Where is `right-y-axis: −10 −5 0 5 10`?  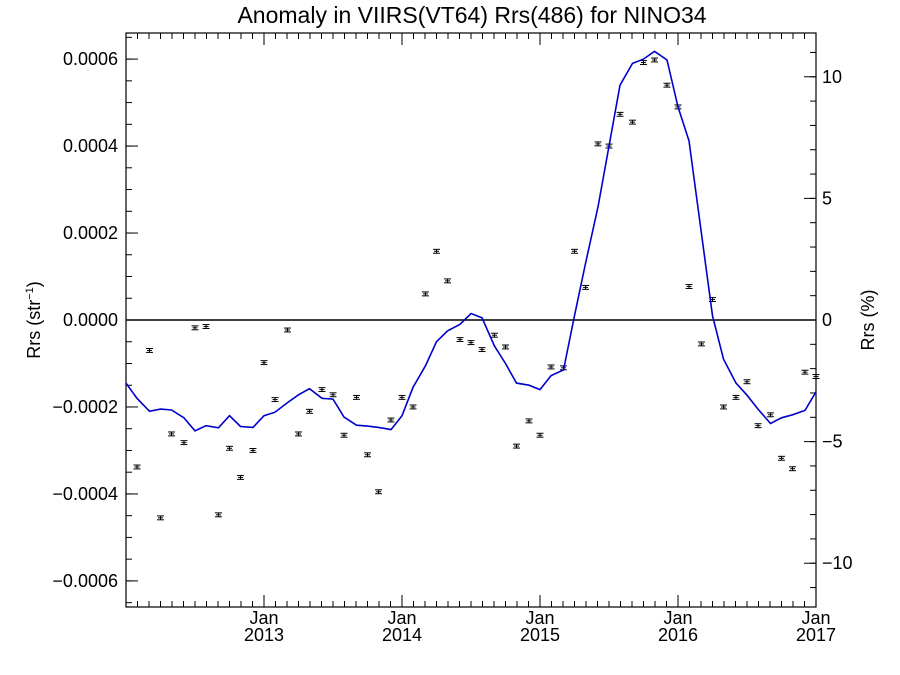
right-y-axis: −10 −5 0 5 10 is located at coordinates (828, 320).